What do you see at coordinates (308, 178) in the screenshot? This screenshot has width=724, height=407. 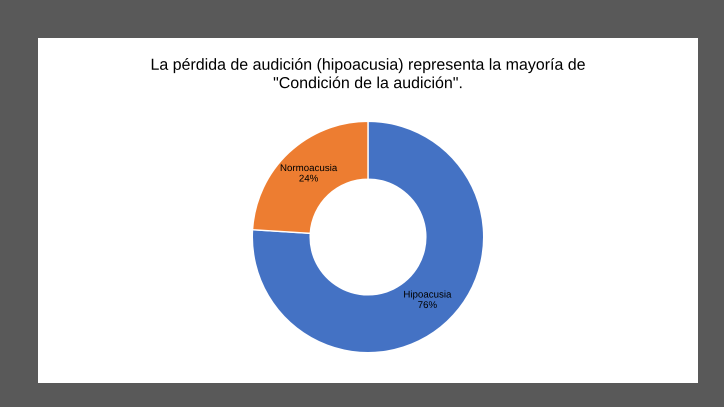 I see `data-label: 24%` at bounding box center [308, 178].